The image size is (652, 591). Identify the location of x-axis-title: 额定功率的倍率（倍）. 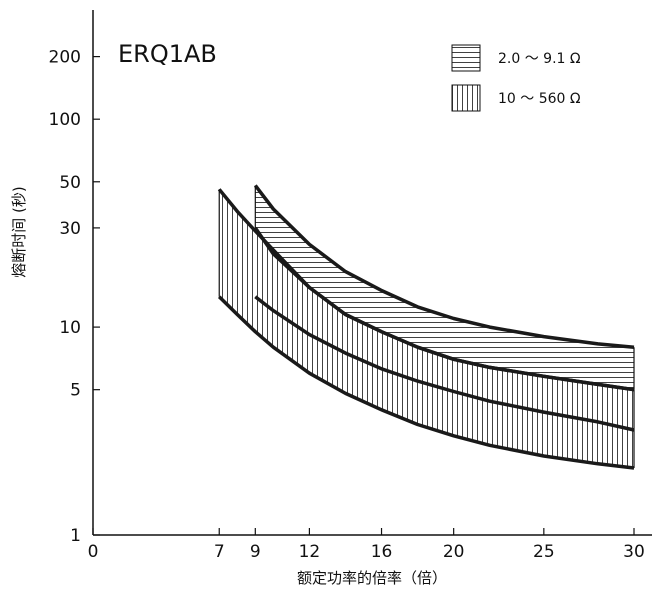
(372, 578).